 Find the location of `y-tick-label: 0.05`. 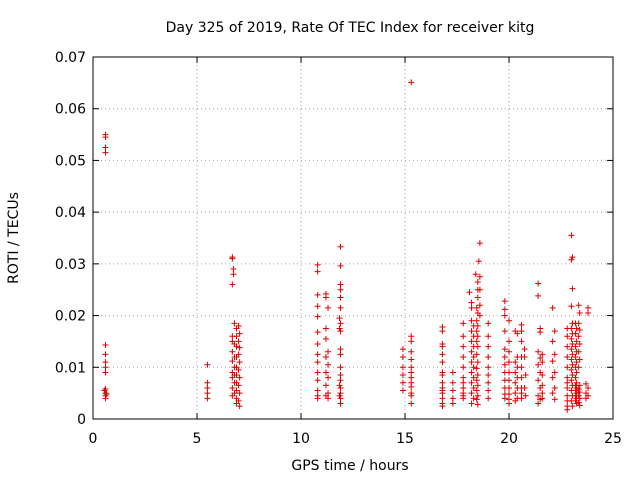

y-tick-label: 0.05 is located at coordinates (70, 161).